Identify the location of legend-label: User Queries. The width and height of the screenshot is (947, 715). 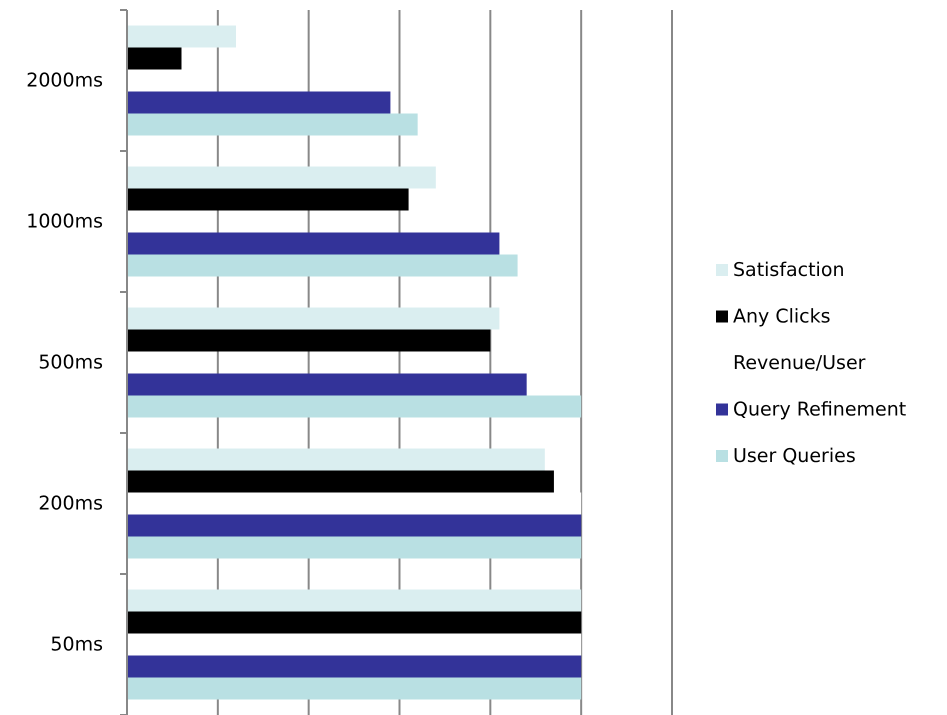
(794, 456).